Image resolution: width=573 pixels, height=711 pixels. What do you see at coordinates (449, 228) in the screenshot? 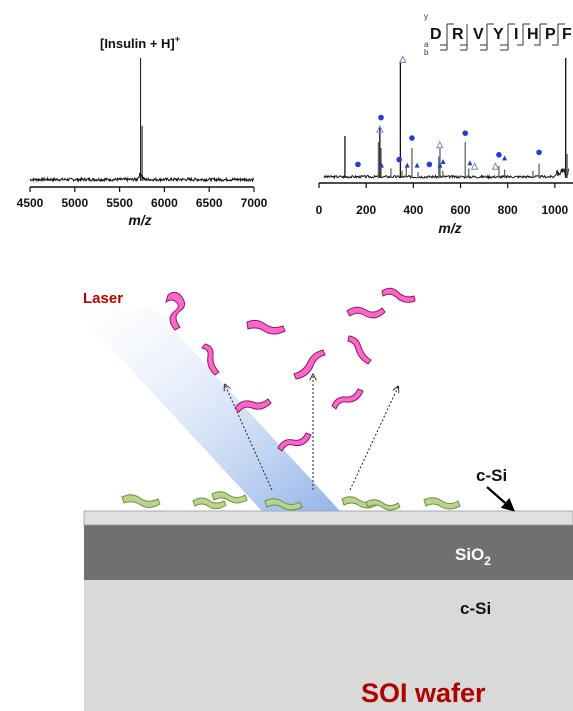
I see `right-x-axis-label: m/z` at bounding box center [449, 228].